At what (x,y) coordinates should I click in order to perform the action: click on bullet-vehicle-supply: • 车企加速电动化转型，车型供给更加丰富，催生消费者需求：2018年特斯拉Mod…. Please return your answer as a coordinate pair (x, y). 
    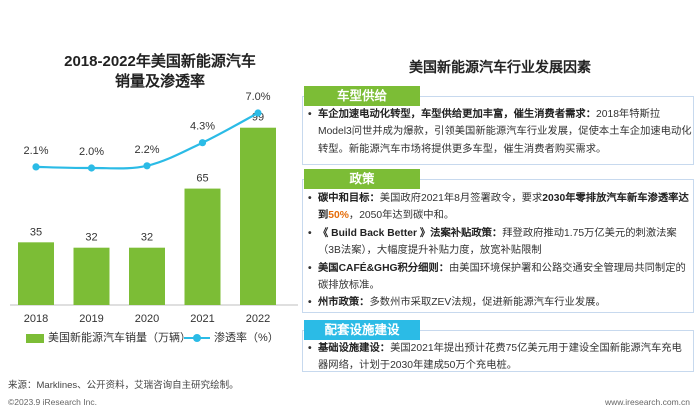
    Looking at the image, I should click on (500, 132).